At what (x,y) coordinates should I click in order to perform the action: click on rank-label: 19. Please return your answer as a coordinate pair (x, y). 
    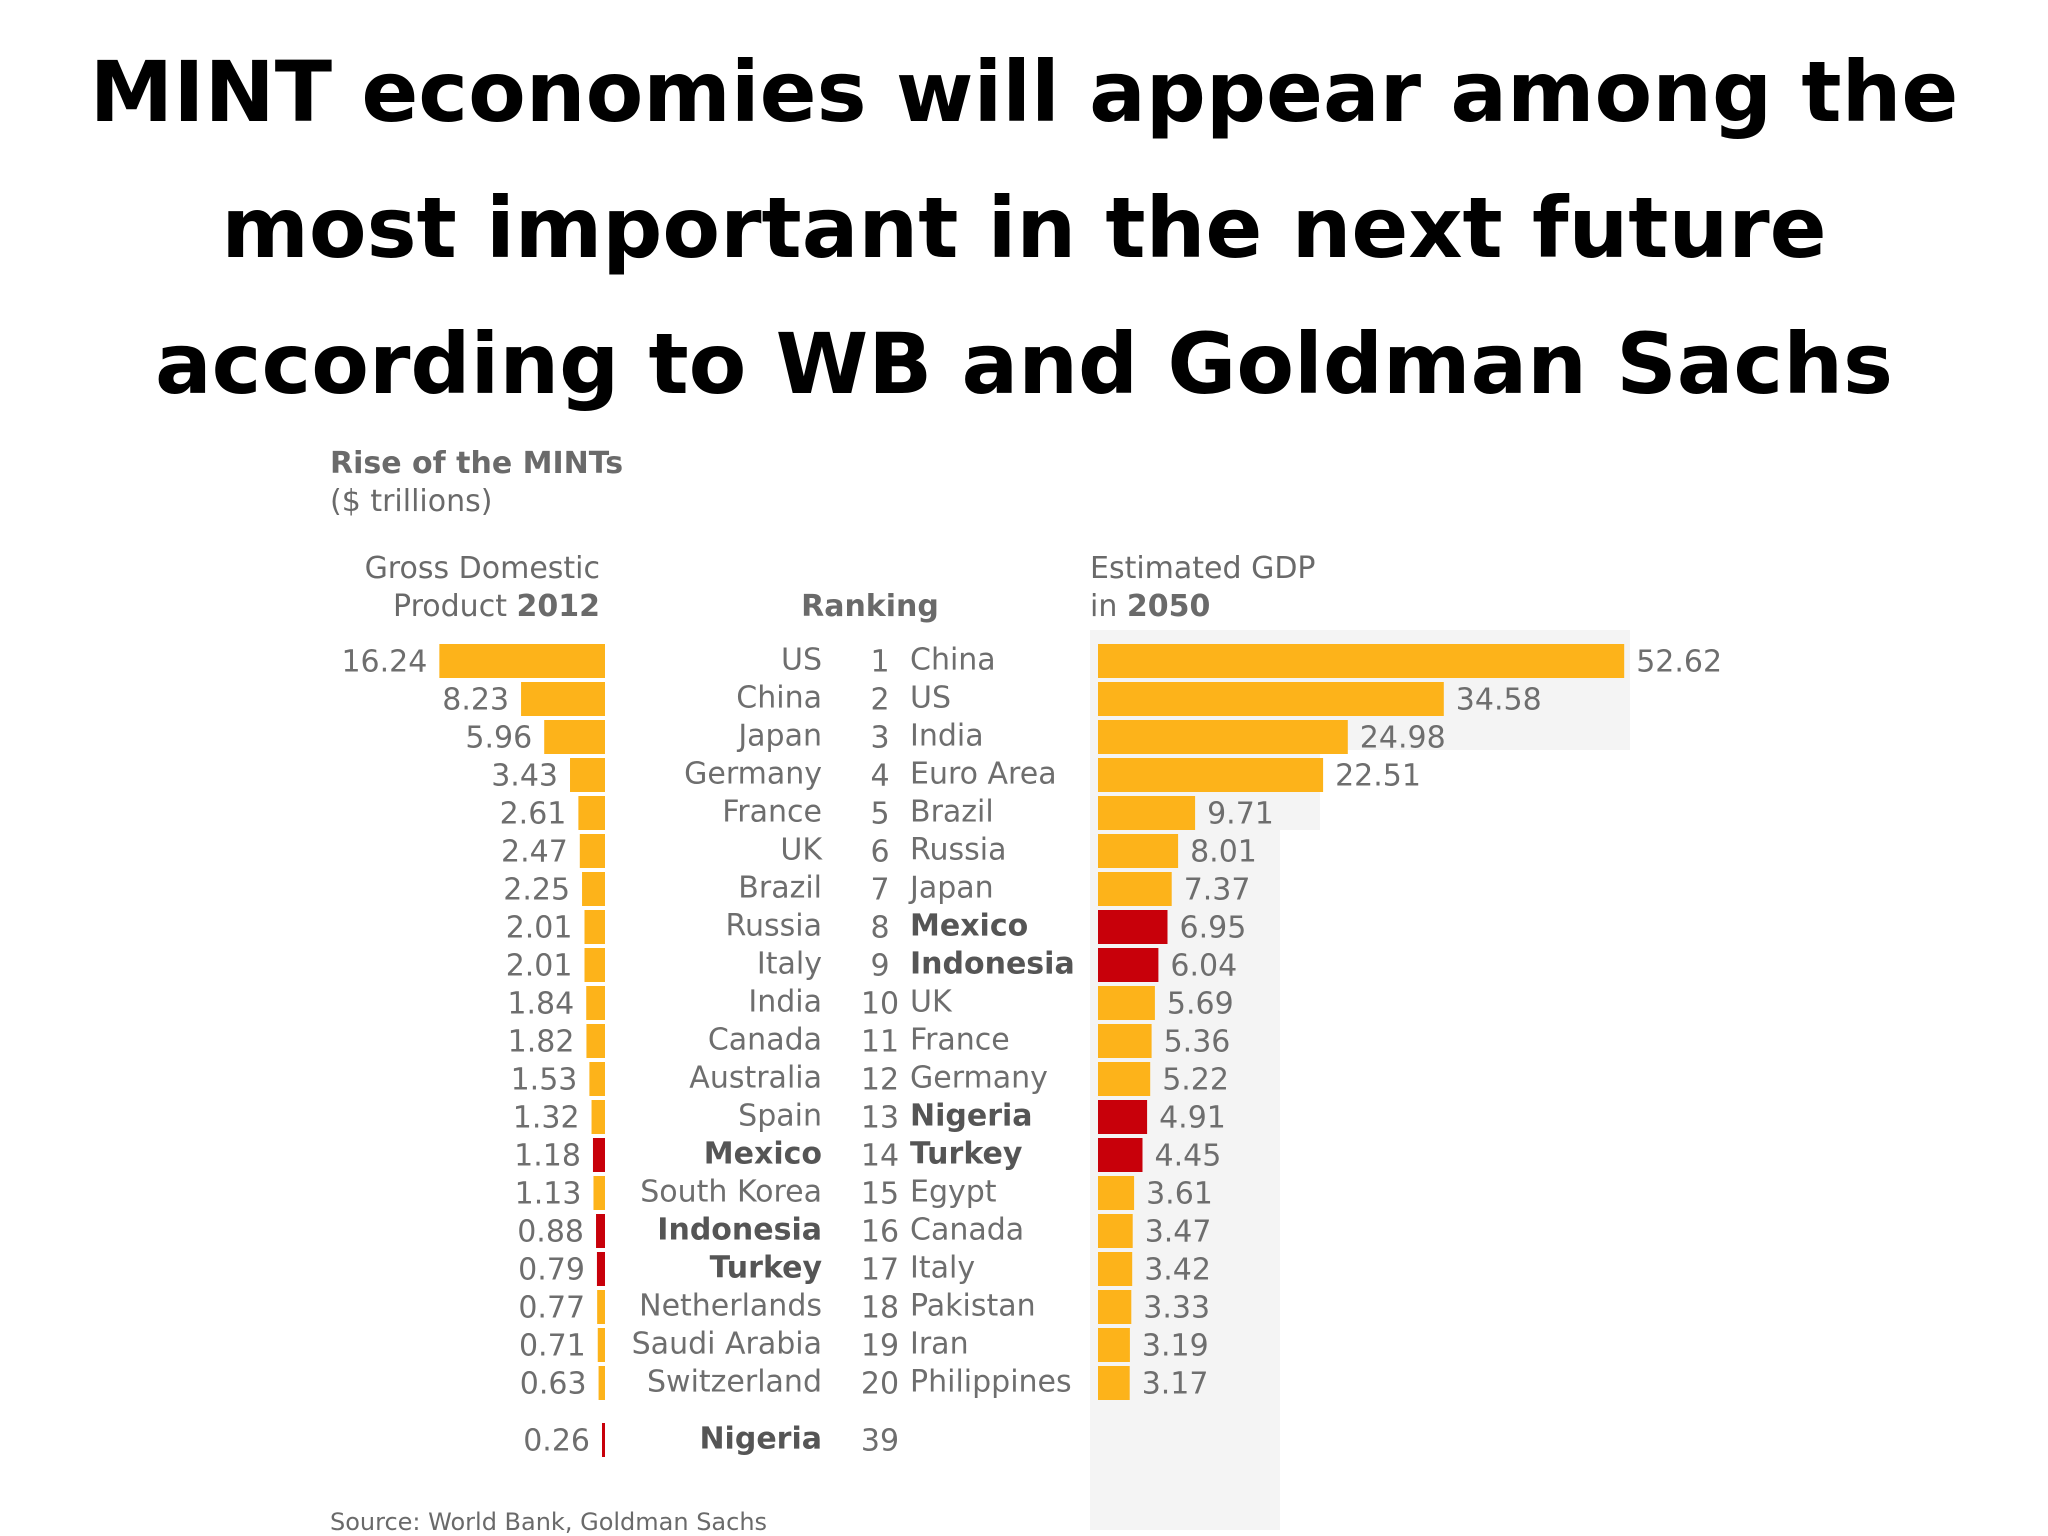
    Looking at the image, I should click on (880, 1346).